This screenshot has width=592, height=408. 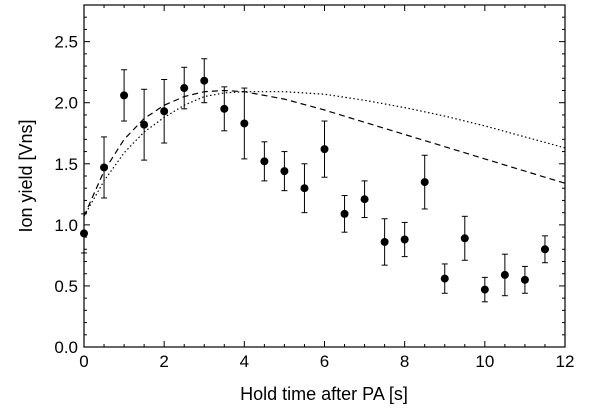 I want to click on x-tick-label: 8, so click(x=404, y=361).